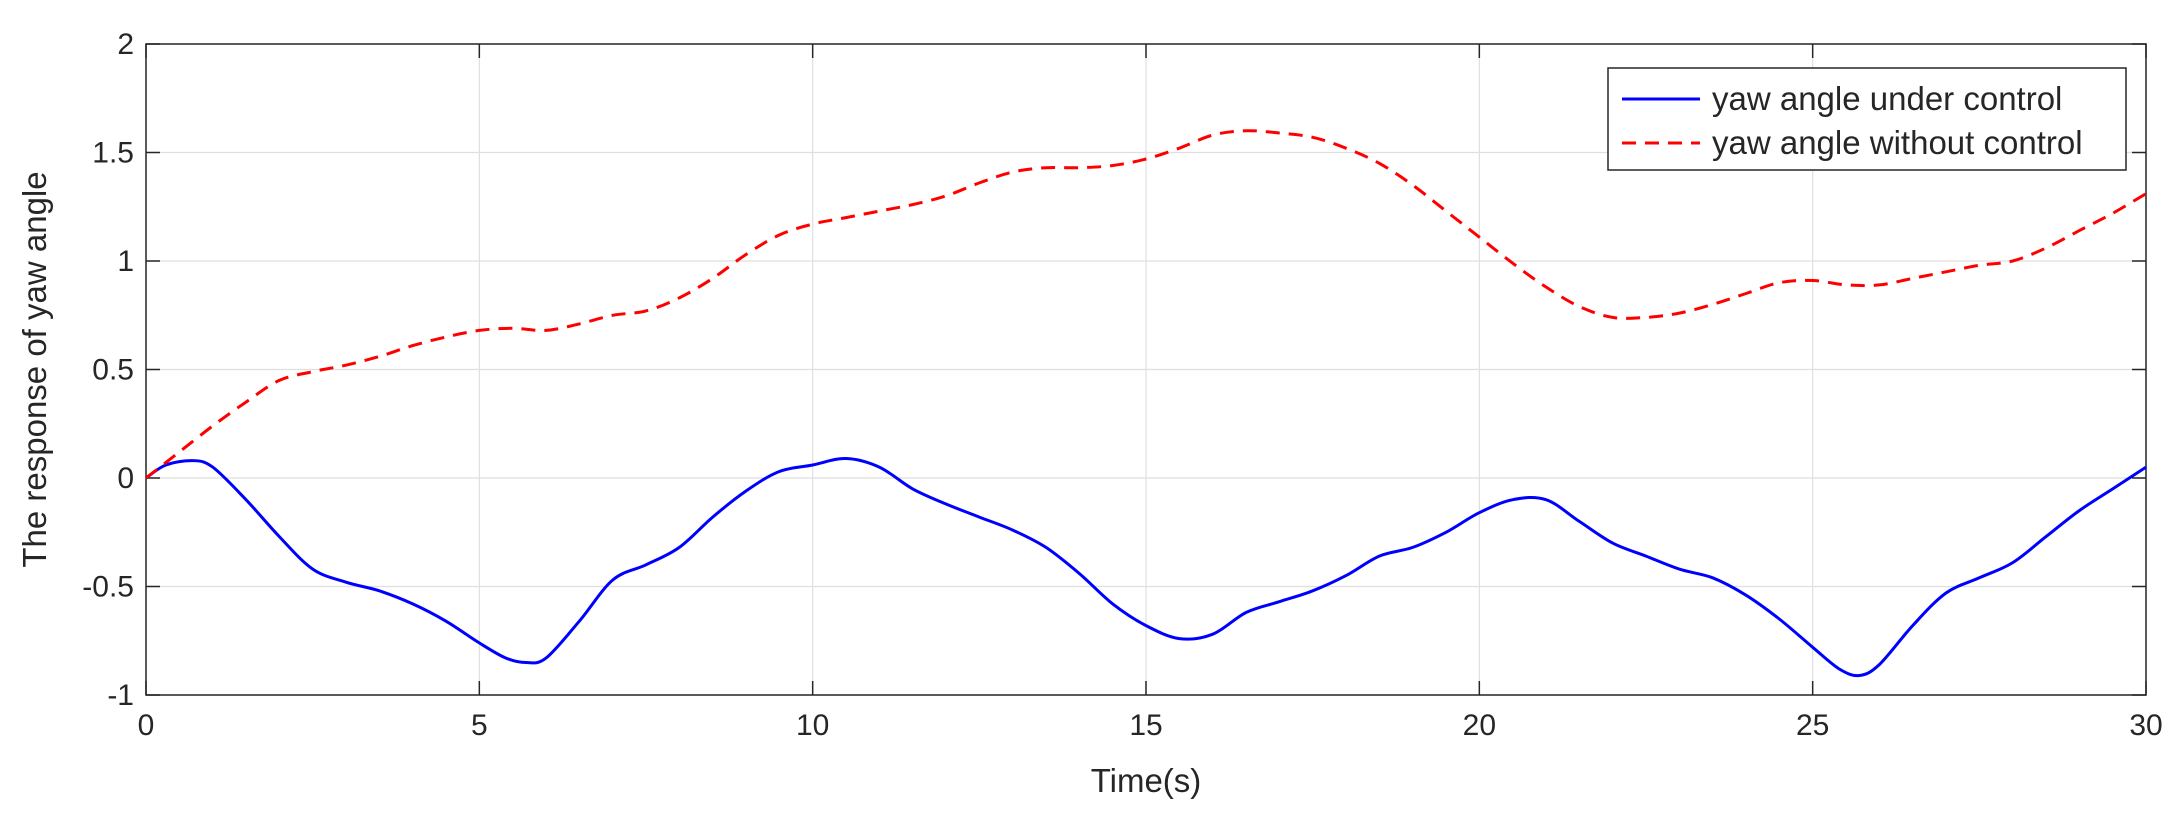 Image resolution: width=2182 pixels, height=816 pixels. What do you see at coordinates (113, 370) in the screenshot?
I see `y-tick-label: 0.5` at bounding box center [113, 370].